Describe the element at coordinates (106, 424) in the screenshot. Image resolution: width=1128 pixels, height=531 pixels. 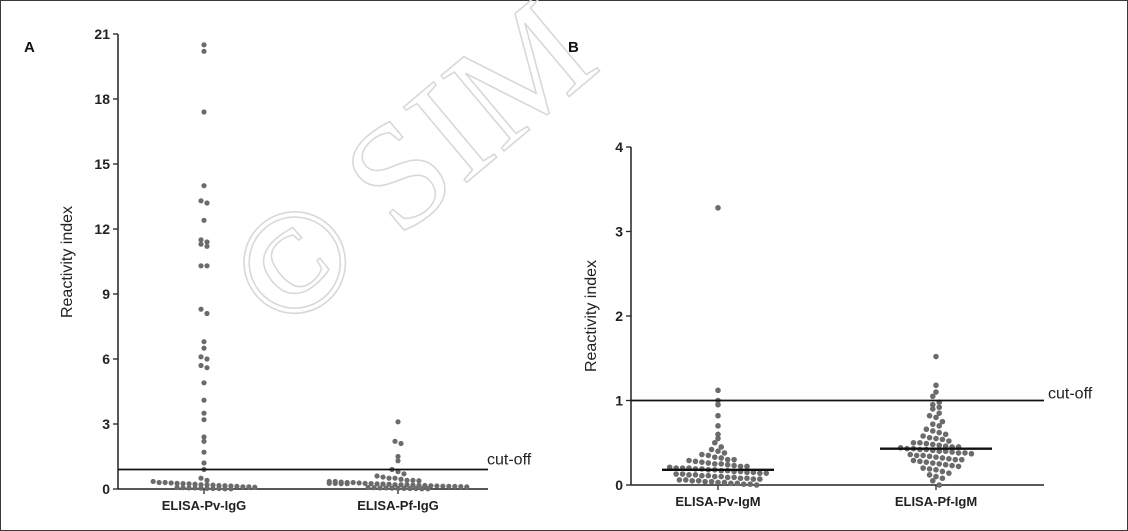
I see `y-tick-label: 3` at that location.